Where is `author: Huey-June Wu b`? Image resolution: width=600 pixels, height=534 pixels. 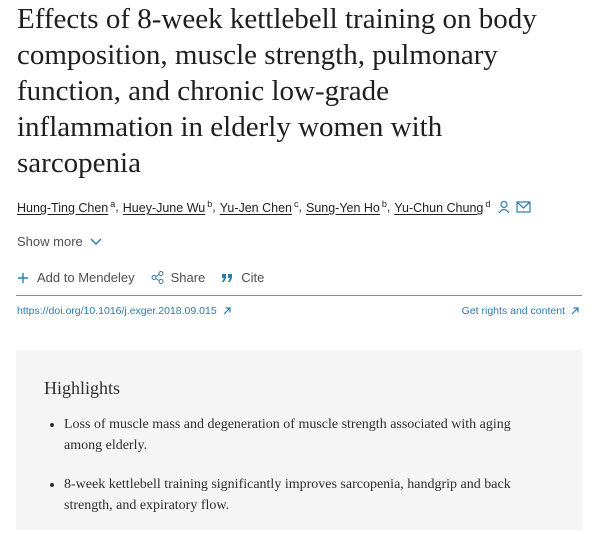
author: Huey-June Wu b is located at coordinates (167, 207).